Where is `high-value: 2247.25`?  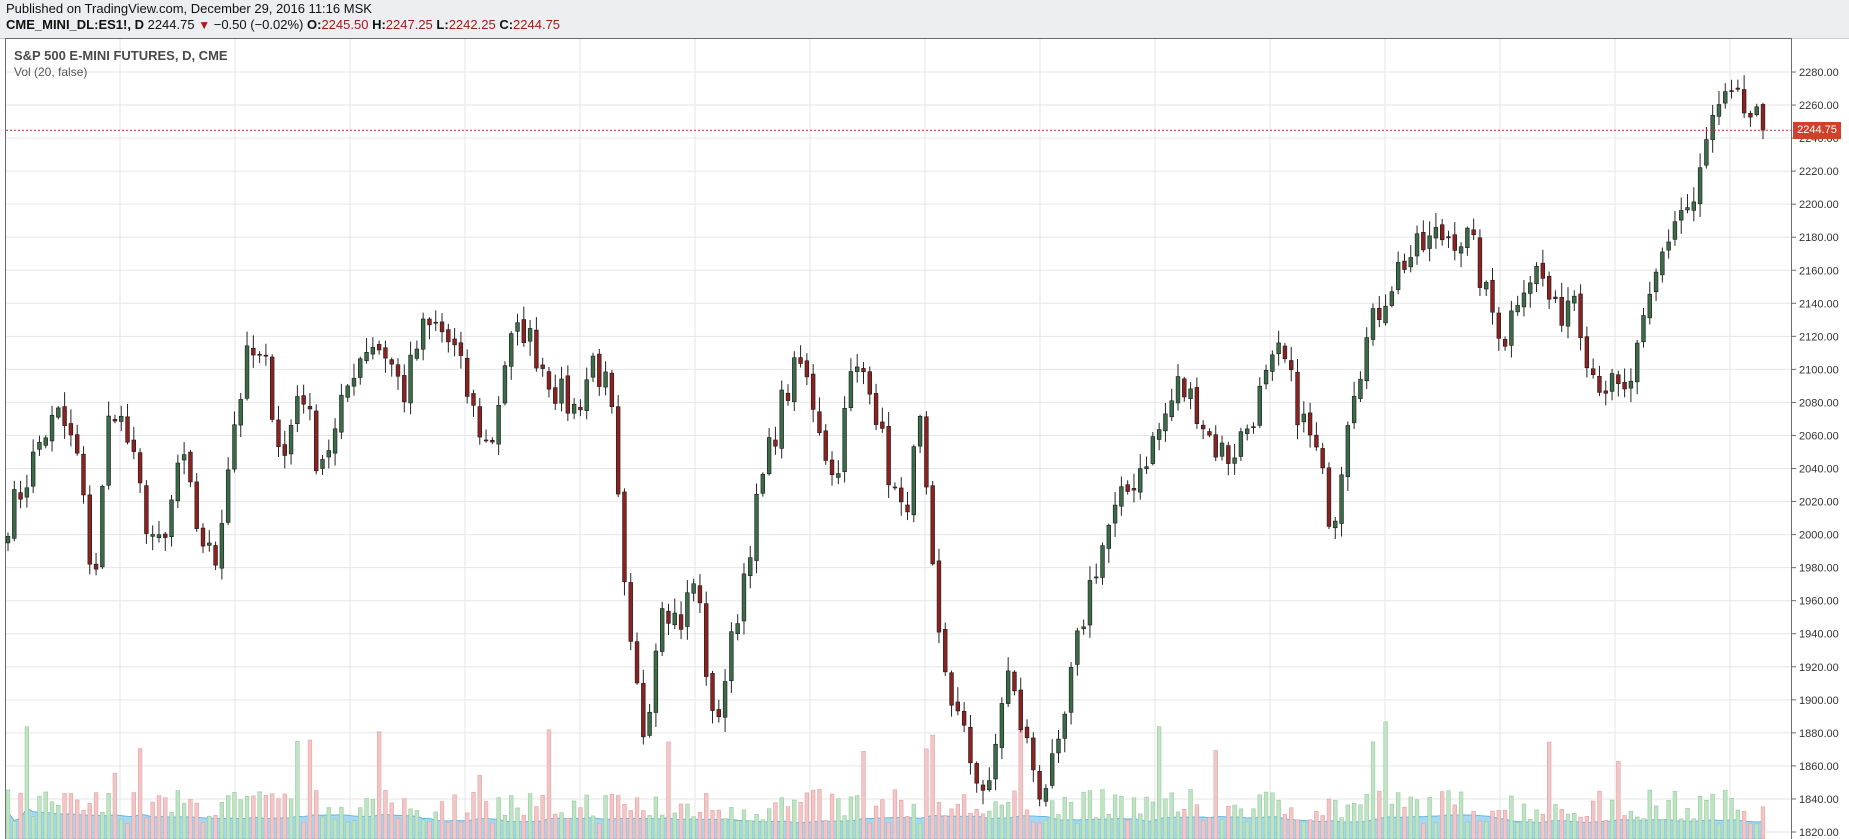
high-value: 2247.25 is located at coordinates (409, 24).